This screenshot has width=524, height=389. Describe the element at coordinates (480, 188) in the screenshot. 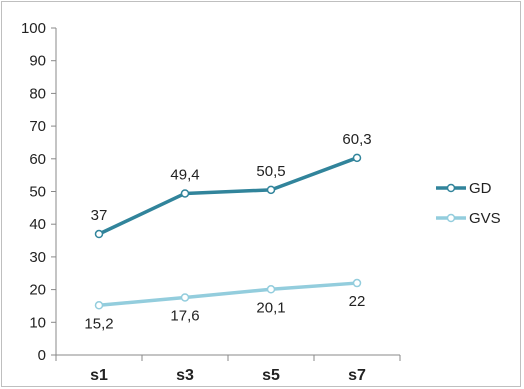

I see `legend-label-gd: GD` at that location.